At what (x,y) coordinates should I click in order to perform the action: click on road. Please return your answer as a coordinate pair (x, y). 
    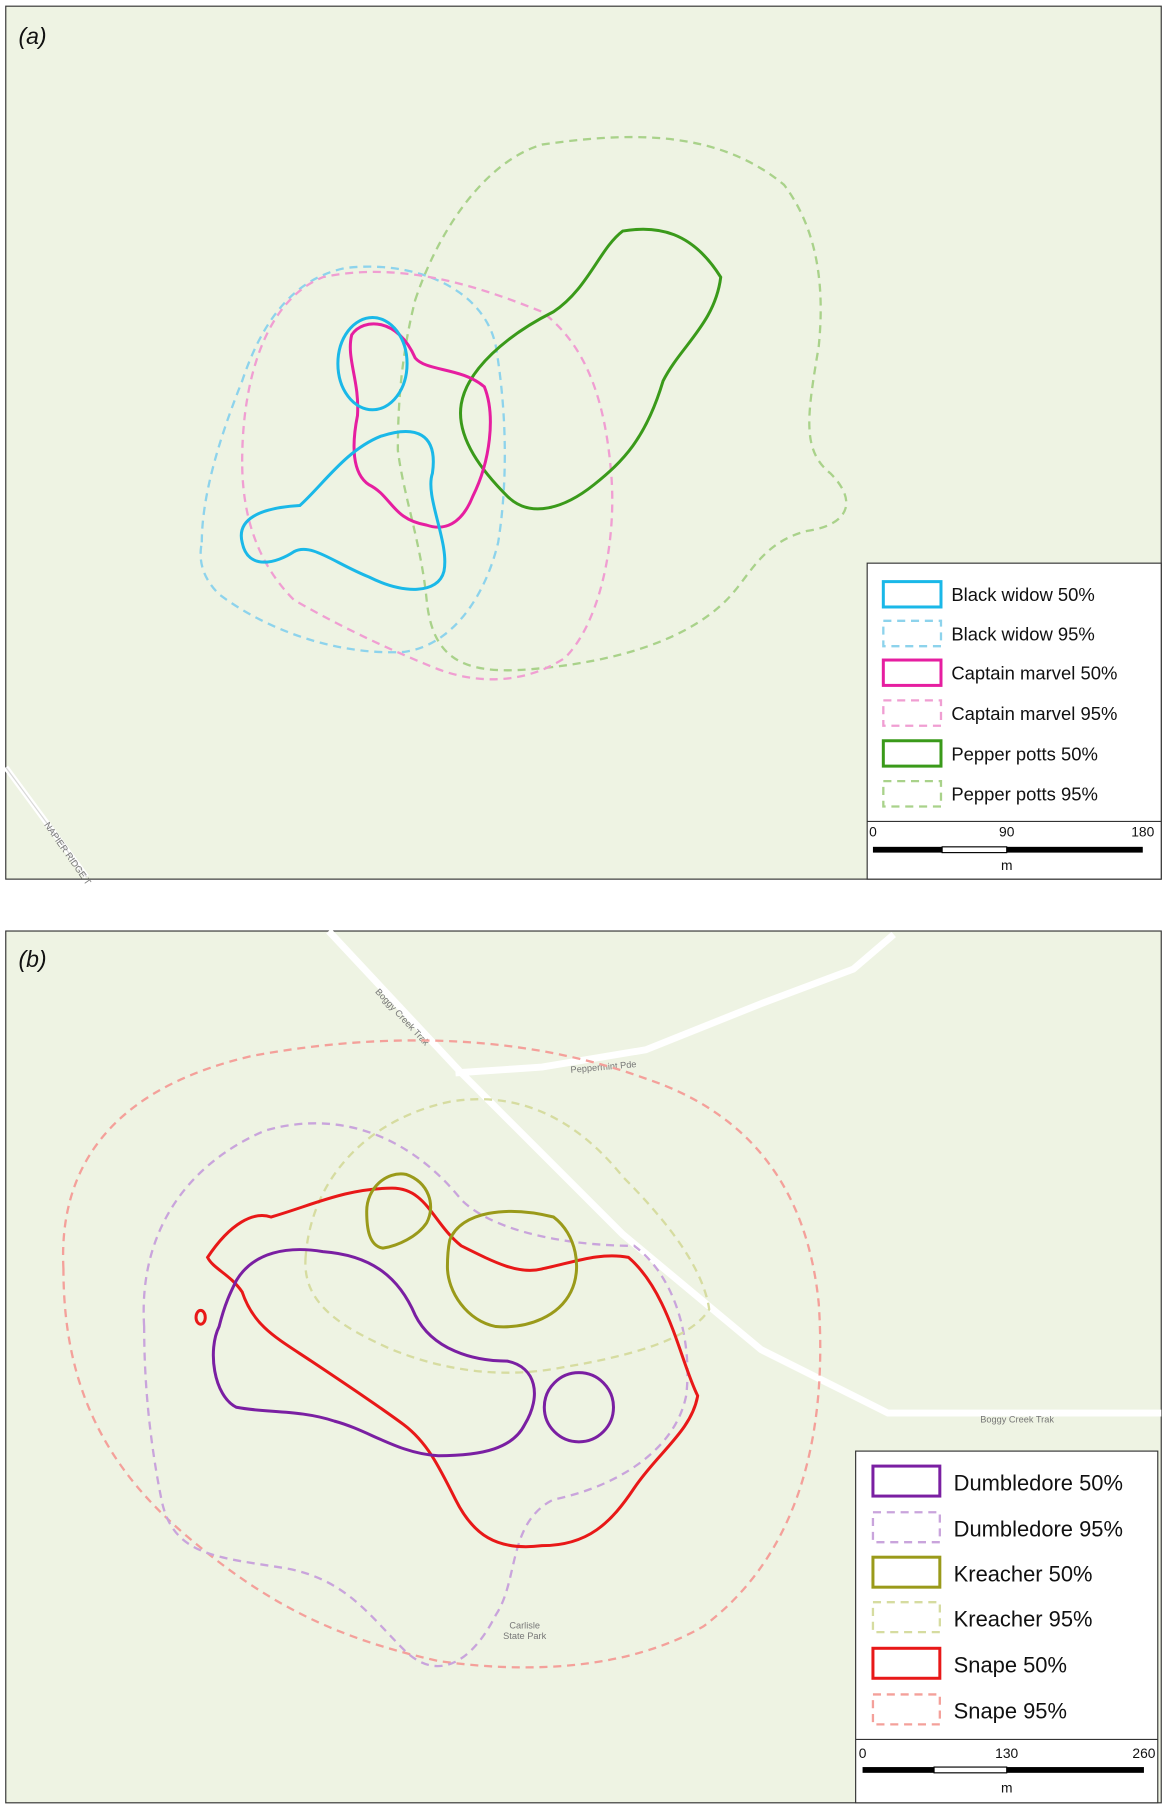
    Looking at the image, I should click on (675, 1004).